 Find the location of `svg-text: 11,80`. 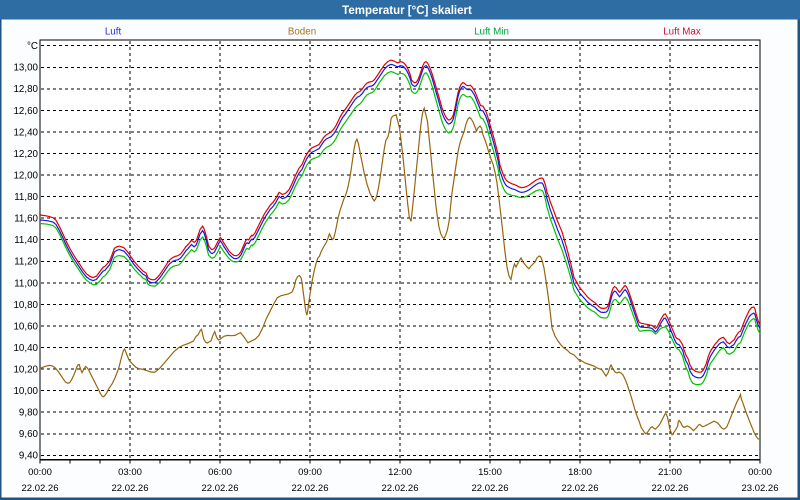

svg-text: 11,80 is located at coordinates (26, 197).